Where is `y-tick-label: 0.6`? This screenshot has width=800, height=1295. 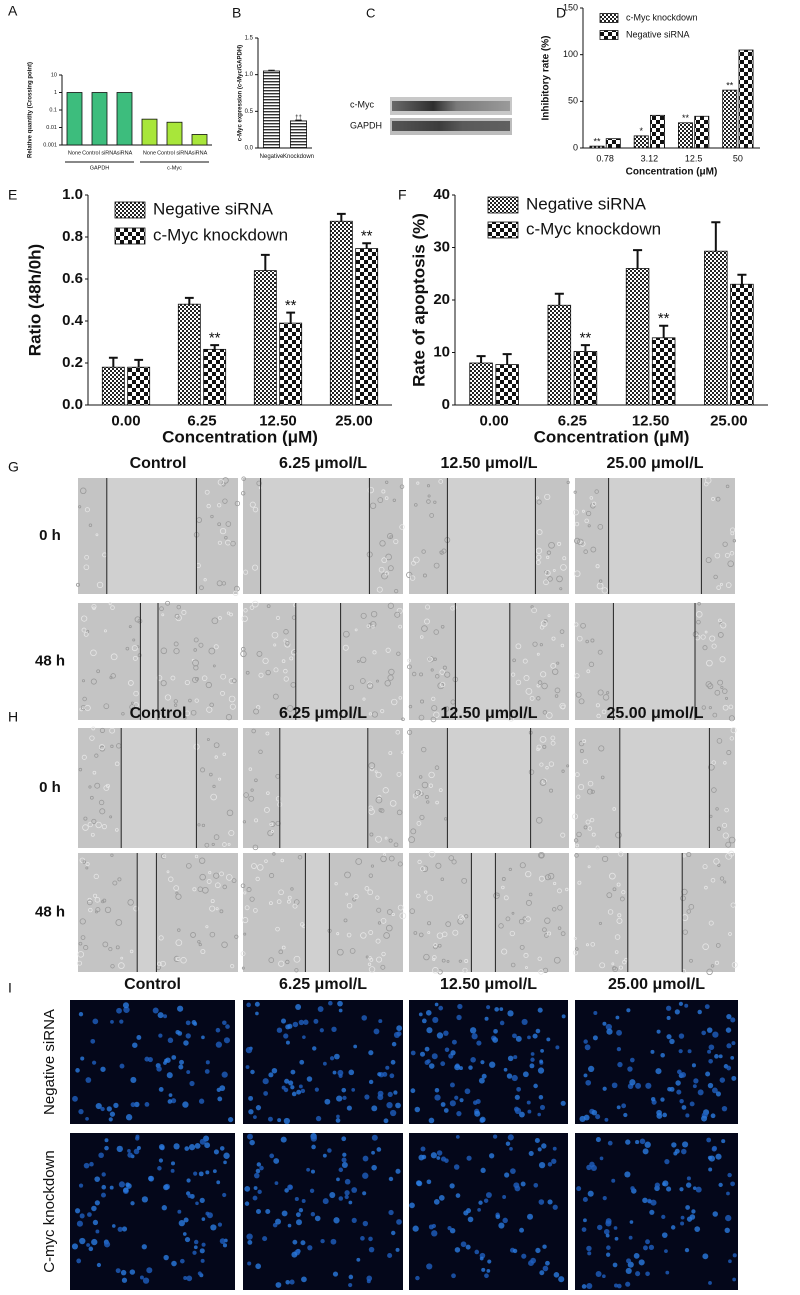 y-tick-label: 0.6 is located at coordinates (72, 278).